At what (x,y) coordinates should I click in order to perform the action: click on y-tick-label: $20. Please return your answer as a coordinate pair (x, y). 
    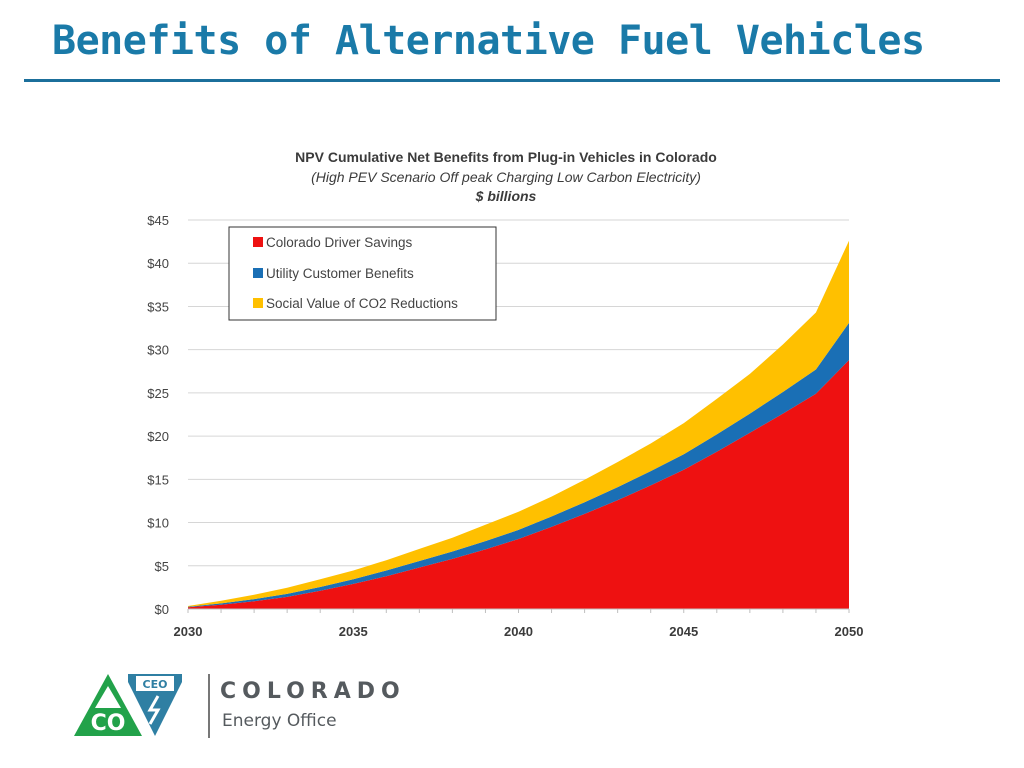
    Looking at the image, I should click on (158, 436).